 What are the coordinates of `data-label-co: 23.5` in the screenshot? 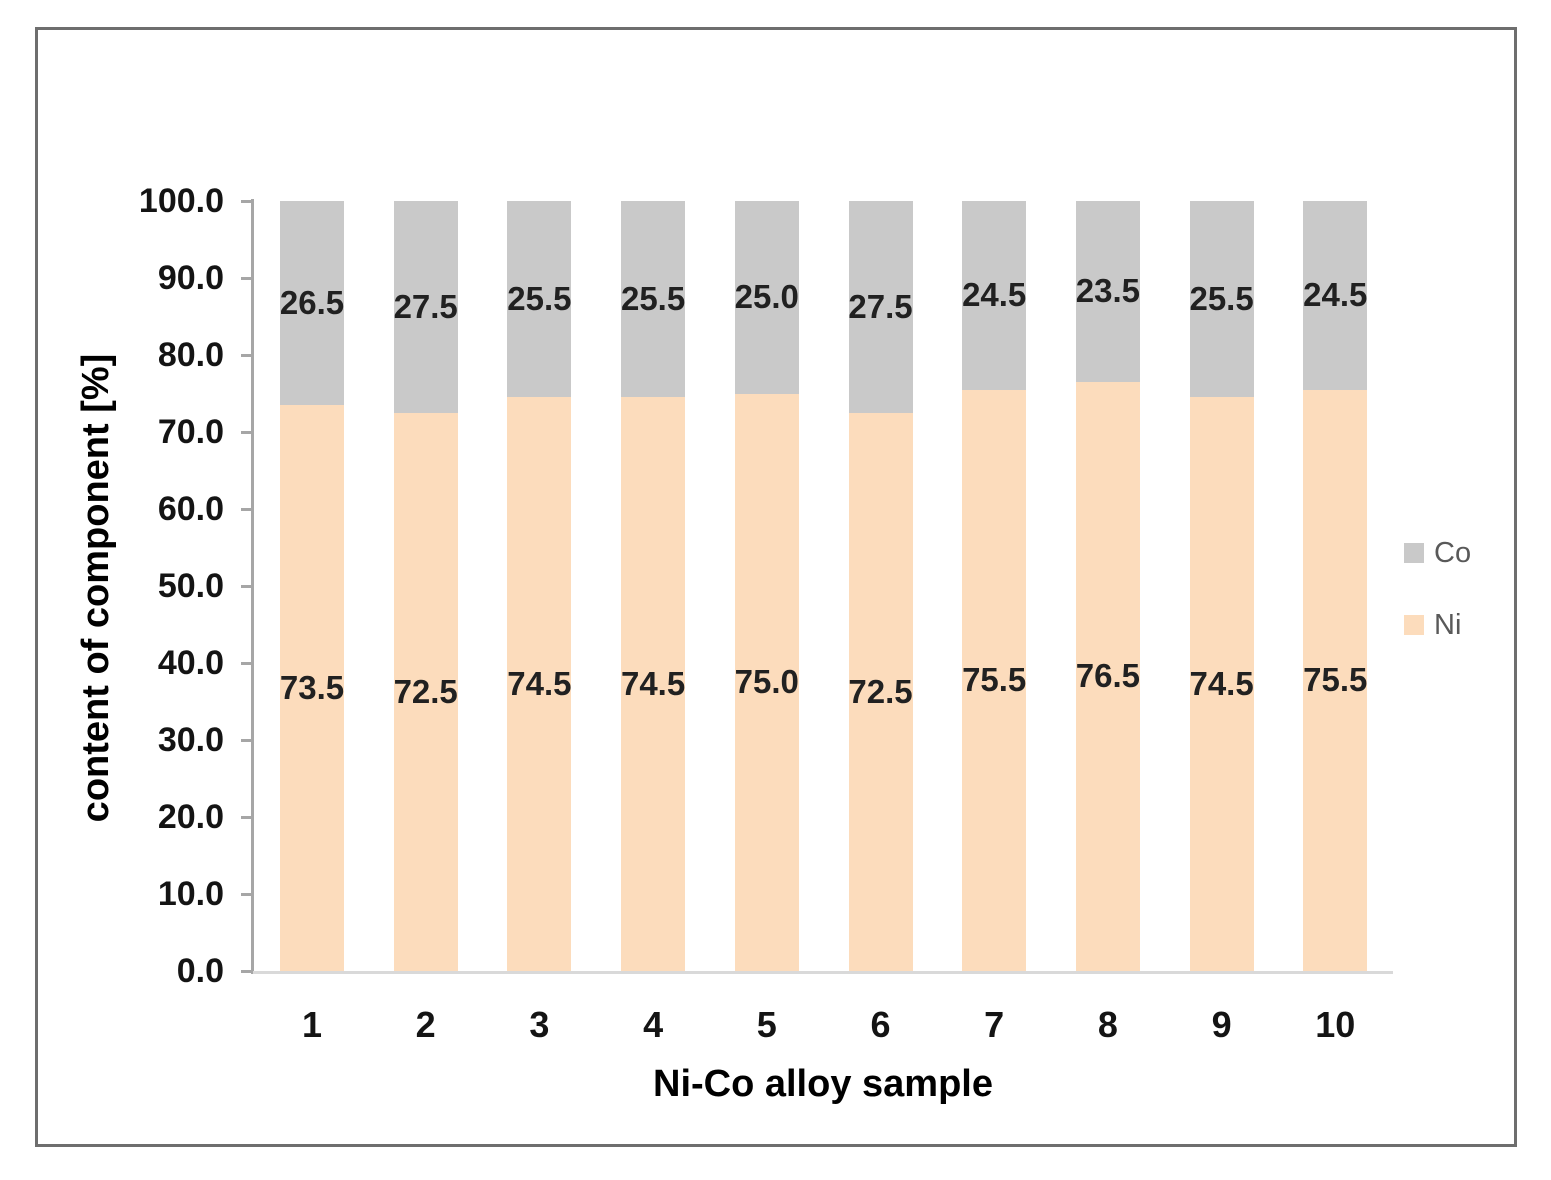 It's located at (1107, 291).